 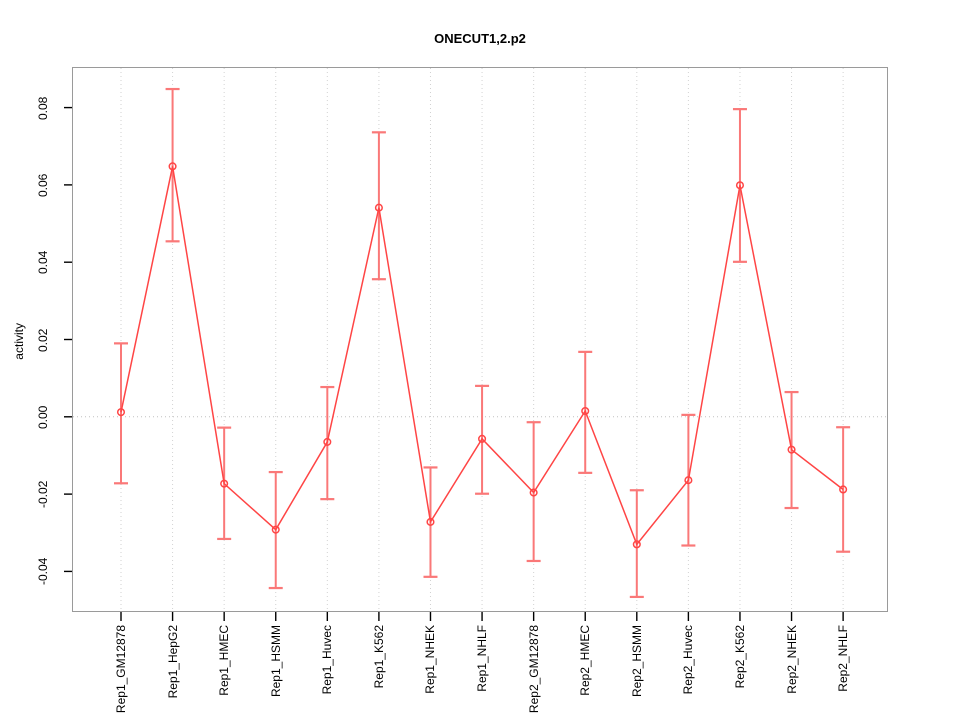 What do you see at coordinates (791, 659) in the screenshot?
I see `x-tick-label: Rep2_NHEK` at bounding box center [791, 659].